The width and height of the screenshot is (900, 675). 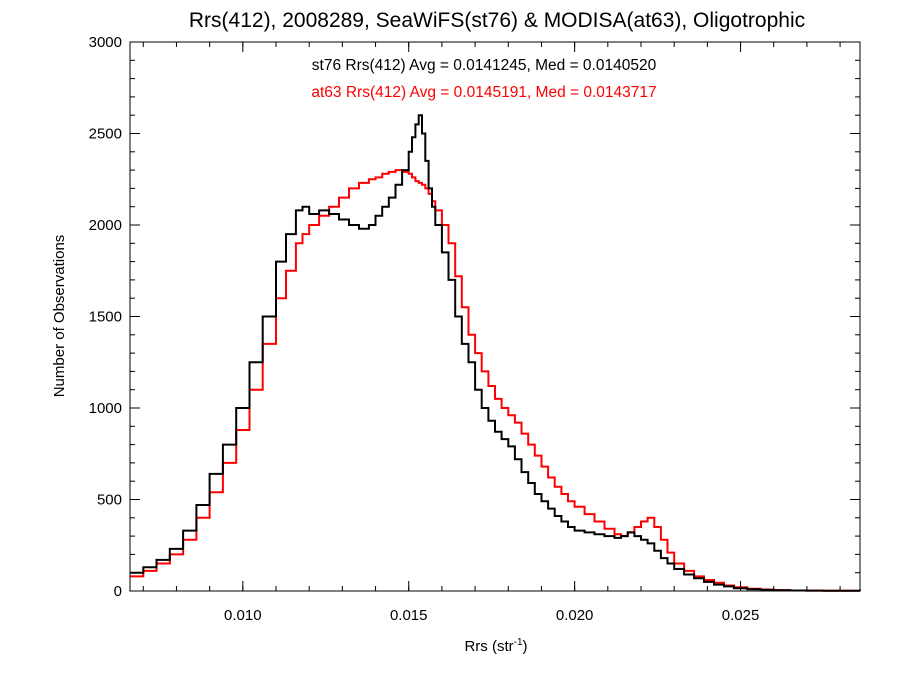 I want to click on x-axis-label: Rrs (str-1), so click(x=495, y=646).